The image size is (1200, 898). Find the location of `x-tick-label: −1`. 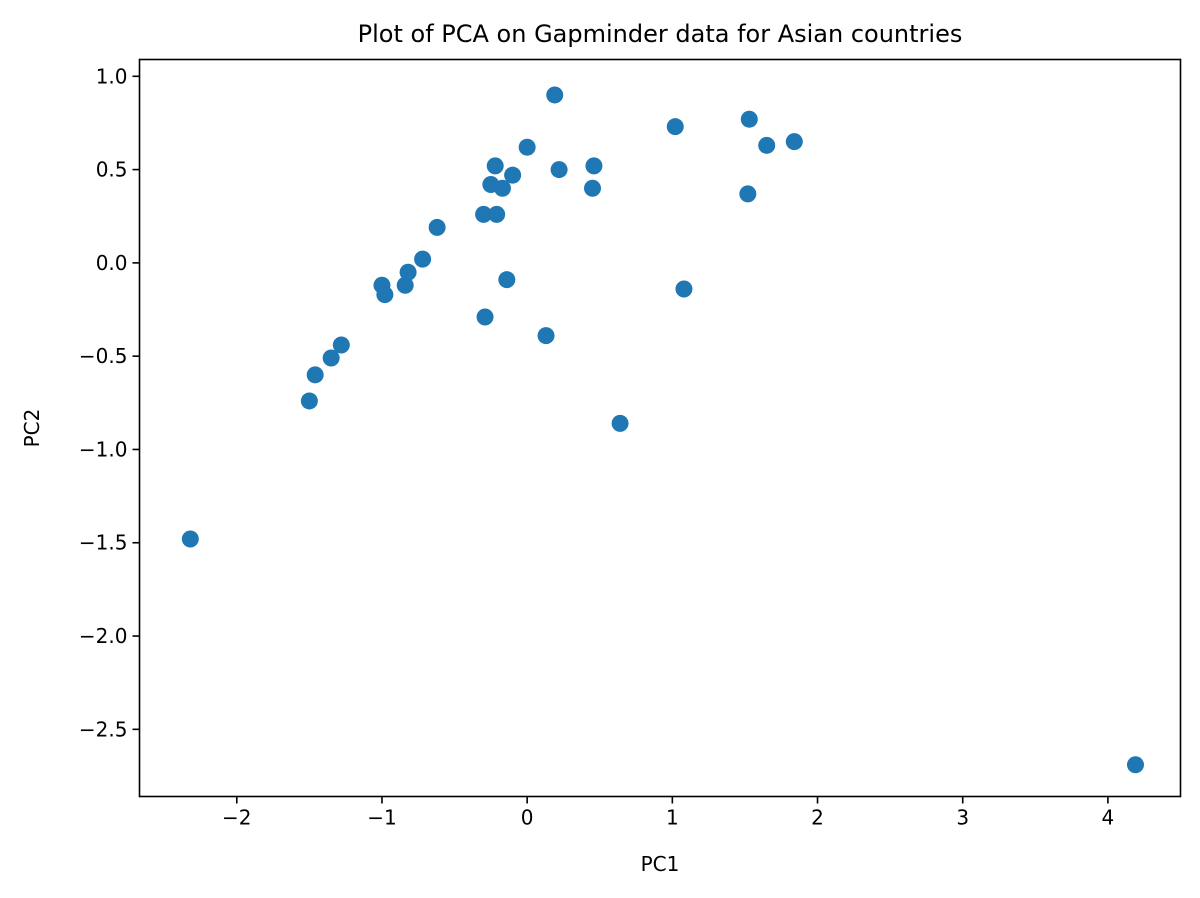

x-tick-label: −1 is located at coordinates (381, 818).